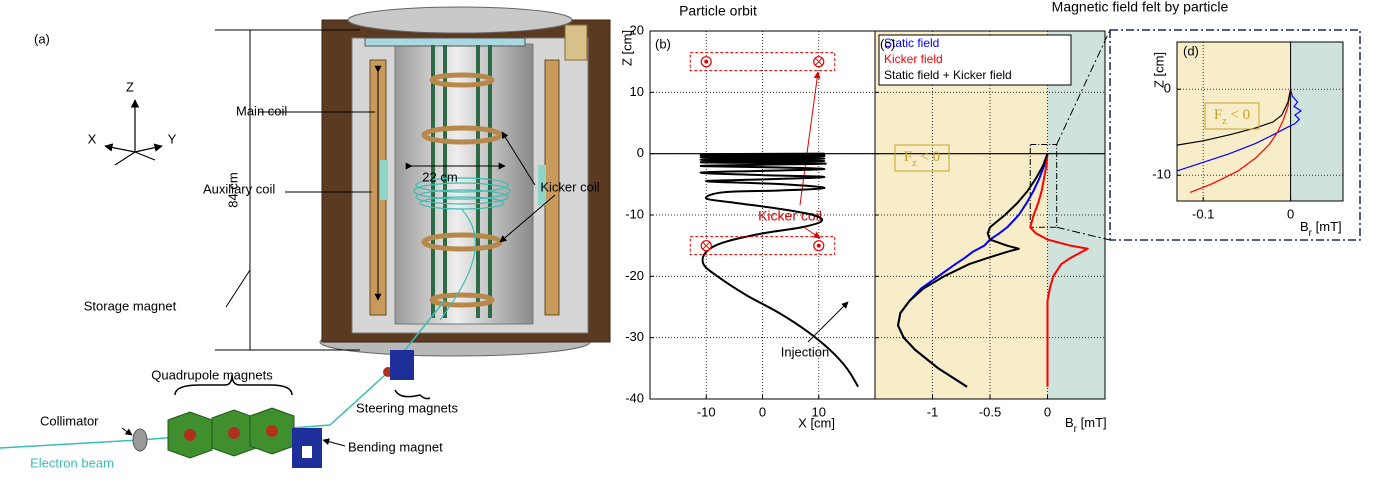  Describe the element at coordinates (72, 462) in the screenshot. I see `label: Electron beam` at that location.